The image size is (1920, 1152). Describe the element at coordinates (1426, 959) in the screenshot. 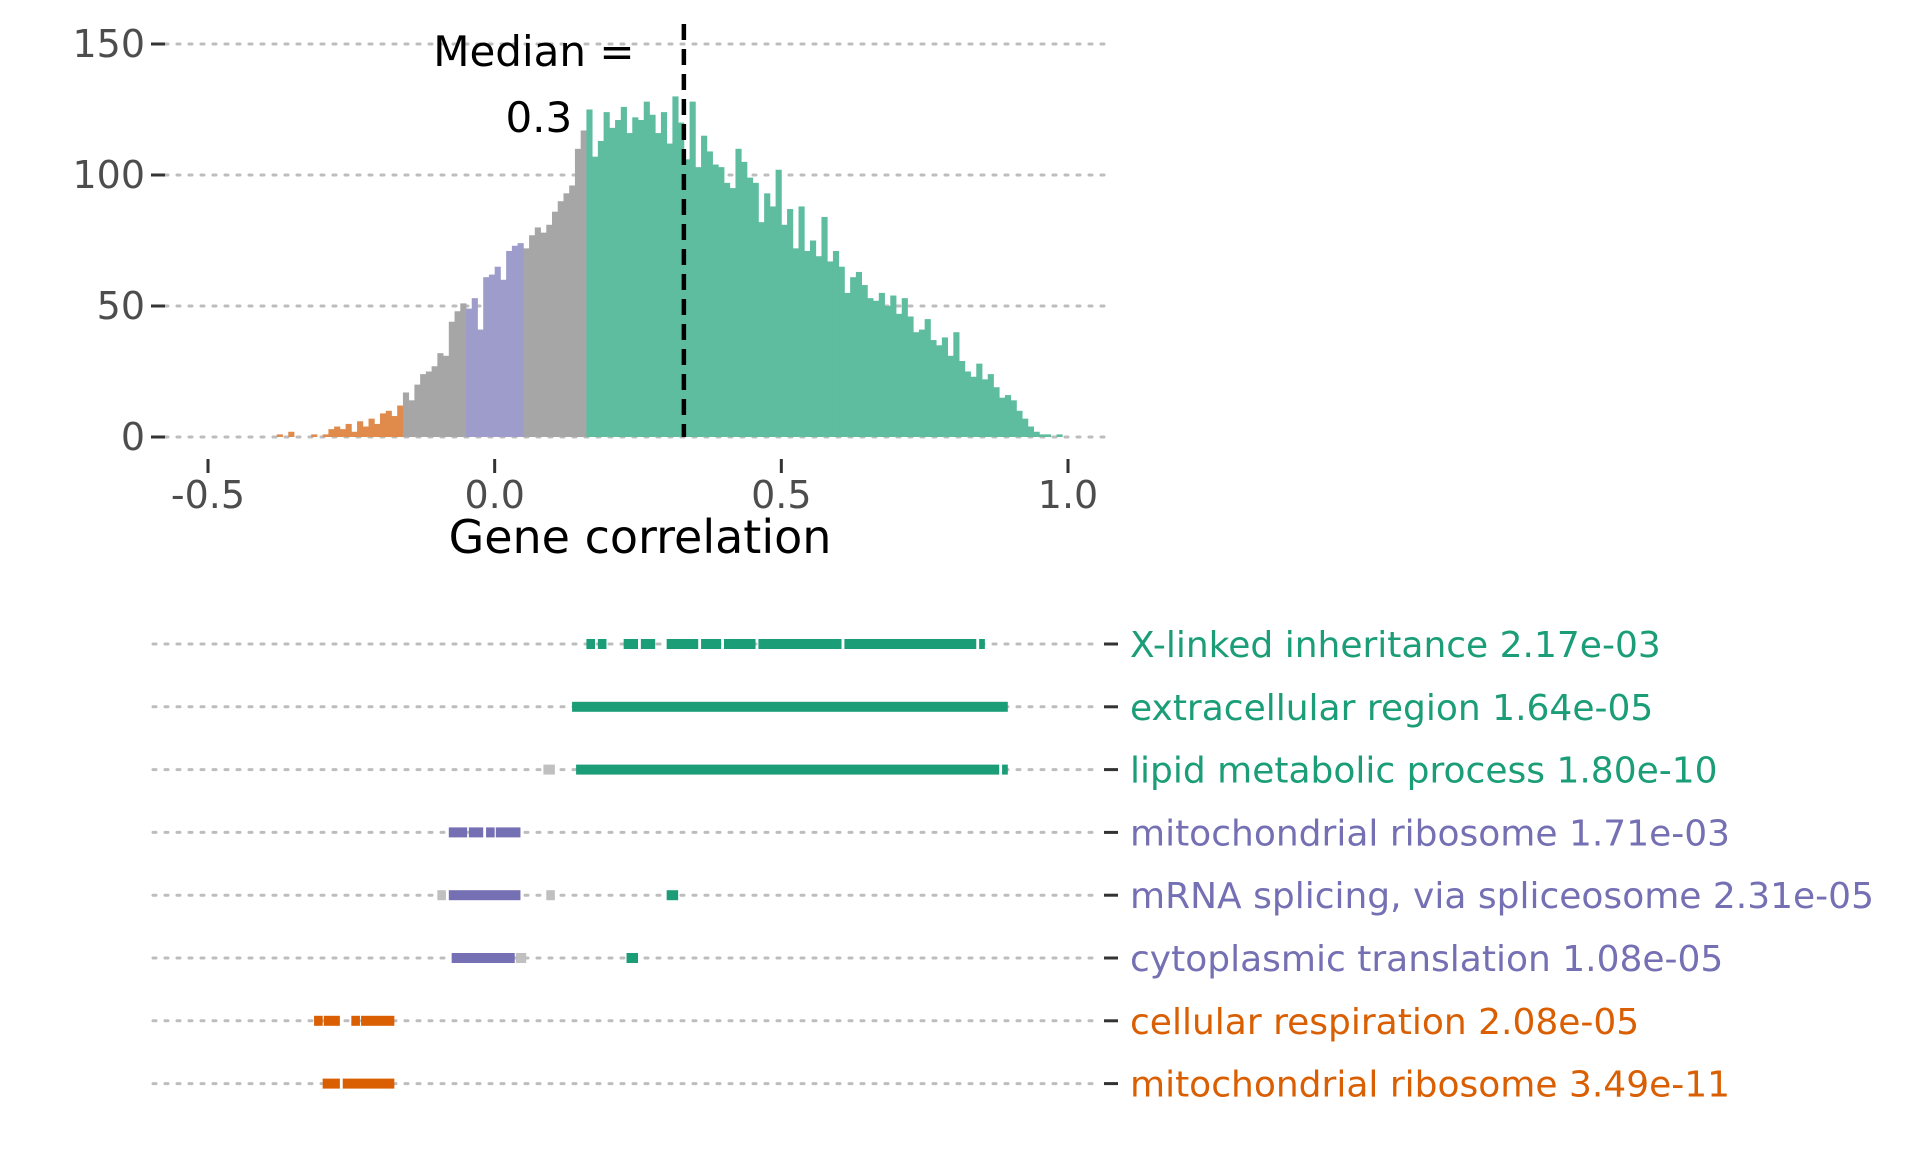

I see `strip-label: cytoplasmic translation 1.08e-05` at that location.